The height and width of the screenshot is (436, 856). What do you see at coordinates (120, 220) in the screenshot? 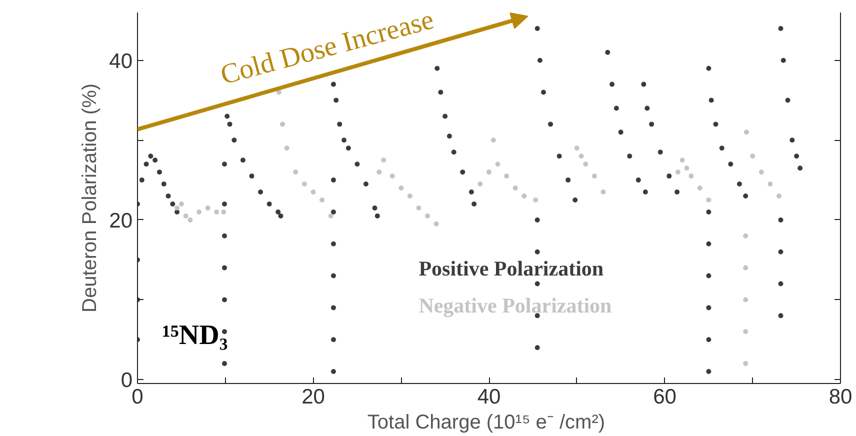
I see `y-tick-label: 20` at bounding box center [120, 220].